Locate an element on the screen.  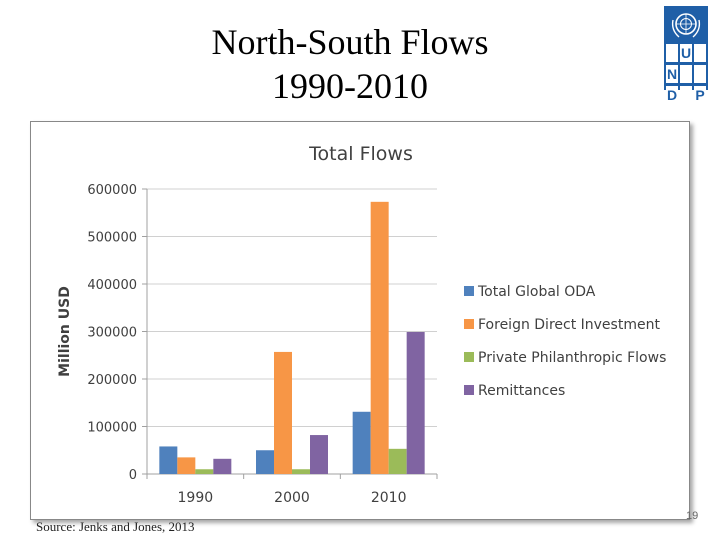
bar-remittances-2000 is located at coordinates (319, 454).